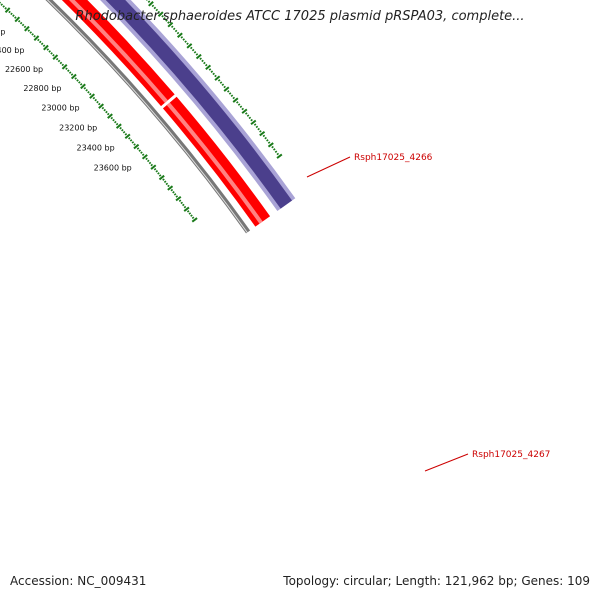 This screenshot has height=600, width=600. Describe the element at coordinates (78, 581) in the screenshot. I see `accession-text: Accession: NC_009431` at that location.